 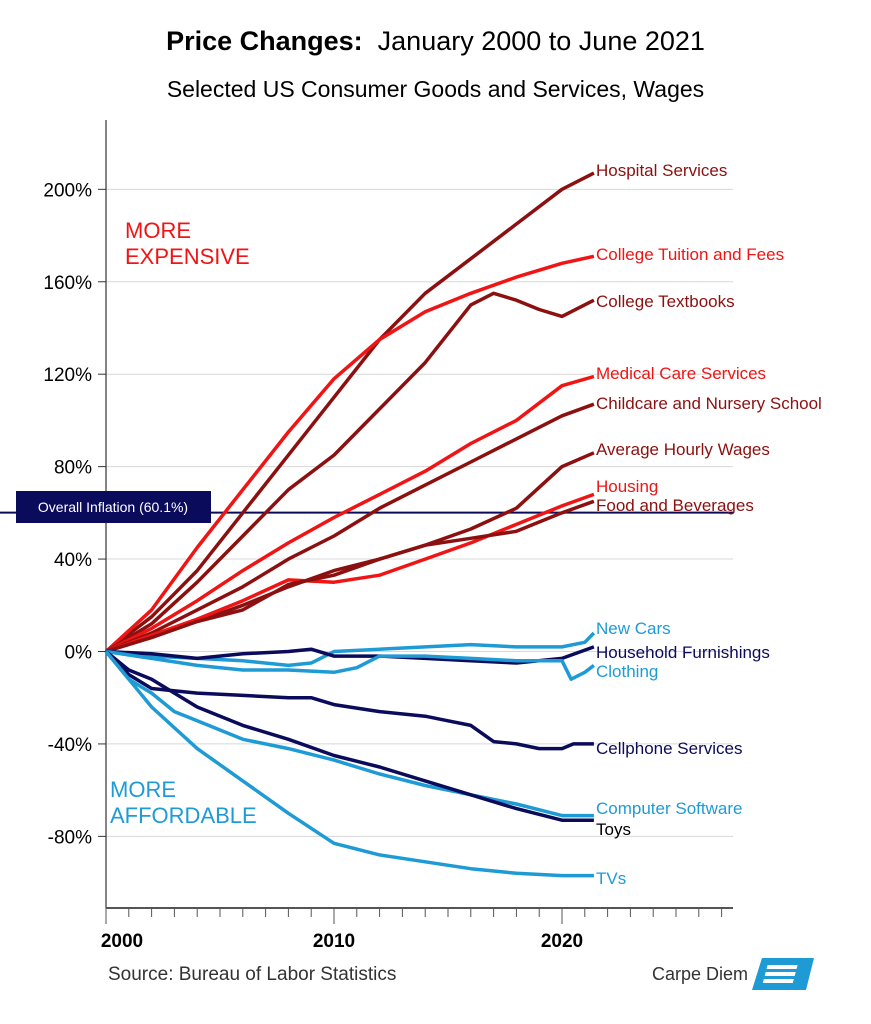 I want to click on y-tick-label: 0%, so click(x=79, y=652).